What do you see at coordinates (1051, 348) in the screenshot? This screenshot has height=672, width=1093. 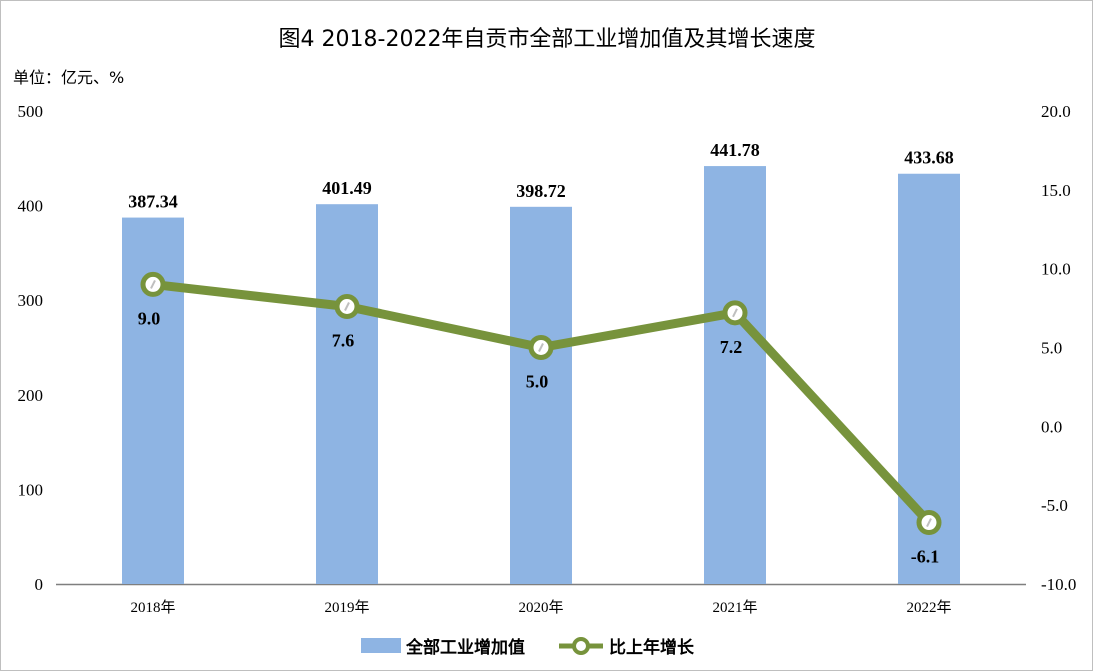 I see `right-tick-label: 5.0` at bounding box center [1051, 348].